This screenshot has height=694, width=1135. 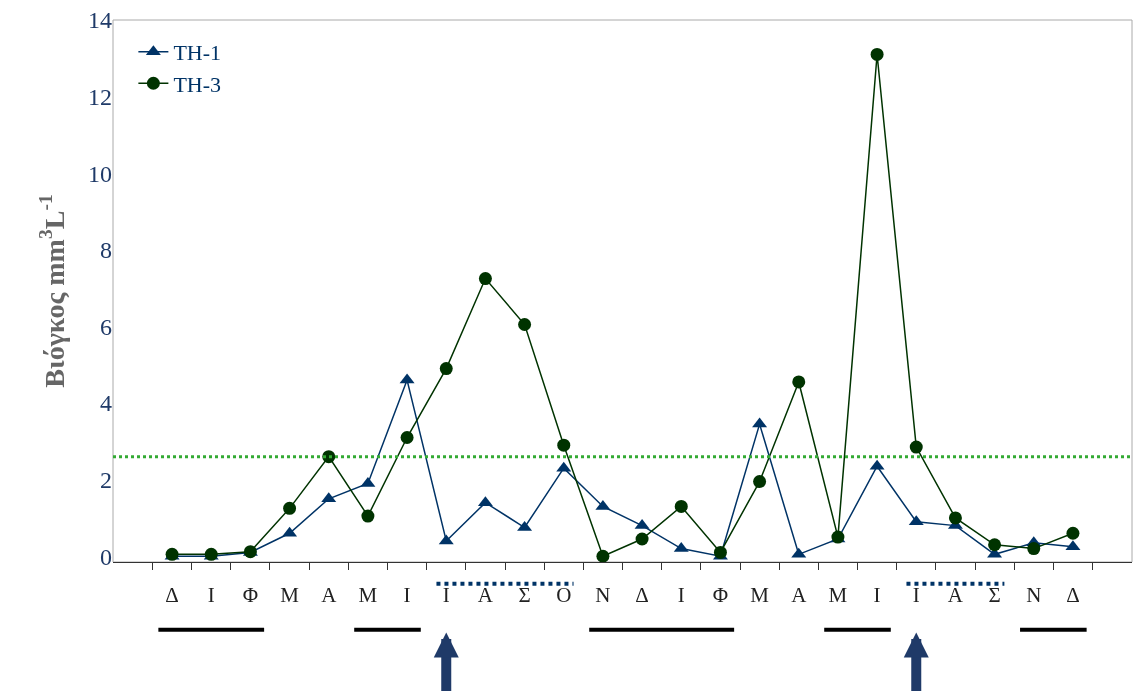 What do you see at coordinates (106, 403) in the screenshot?
I see `y-tick-label: 4` at bounding box center [106, 403].